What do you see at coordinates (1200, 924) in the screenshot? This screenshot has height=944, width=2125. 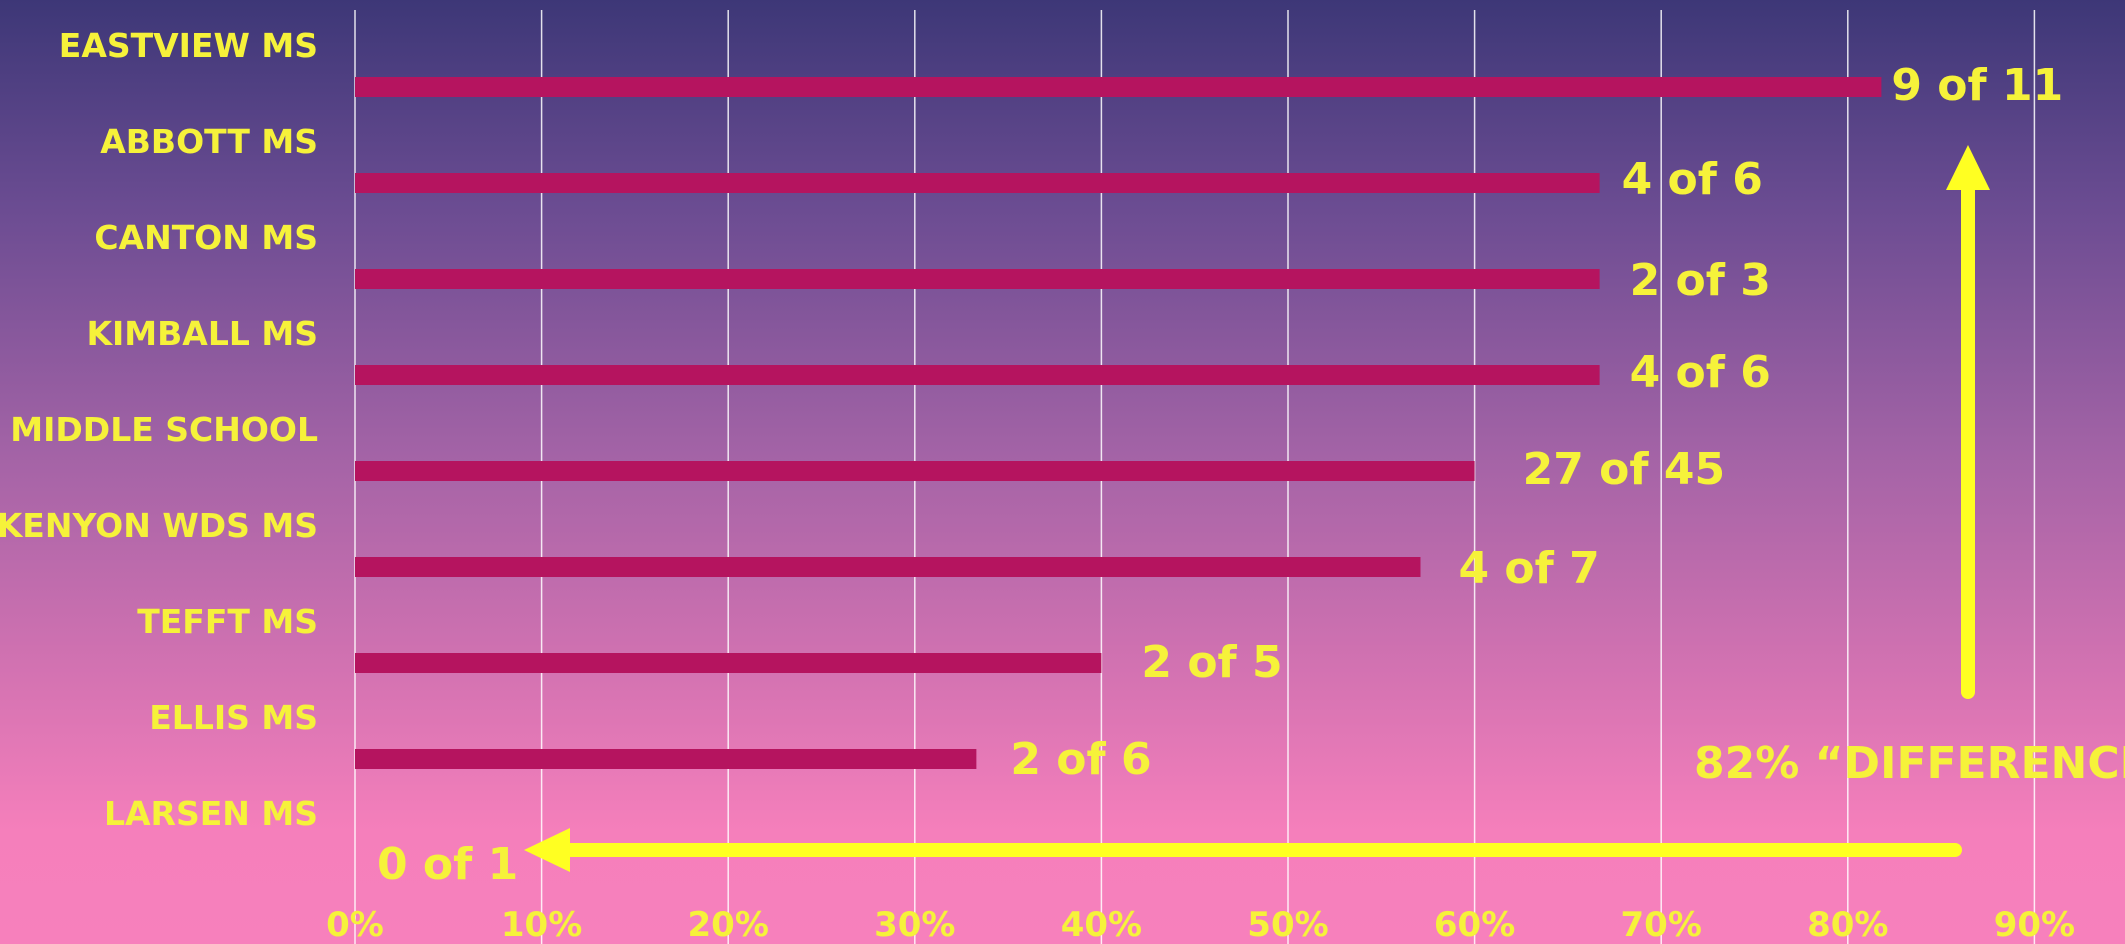 I see `x-axis-ticks: 0% 10% 20% 30% 40% 50% 60% 70% 80% 90%` at bounding box center [1200, 924].